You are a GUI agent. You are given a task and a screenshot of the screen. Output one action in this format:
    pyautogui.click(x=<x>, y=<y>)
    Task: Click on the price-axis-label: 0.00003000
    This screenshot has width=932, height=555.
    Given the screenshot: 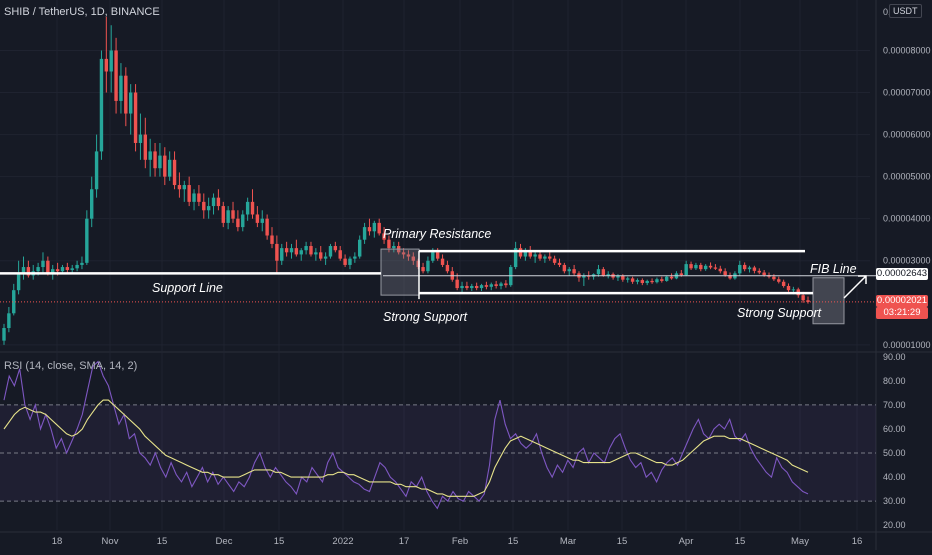 What is the action you would take?
    pyautogui.click(x=907, y=261)
    